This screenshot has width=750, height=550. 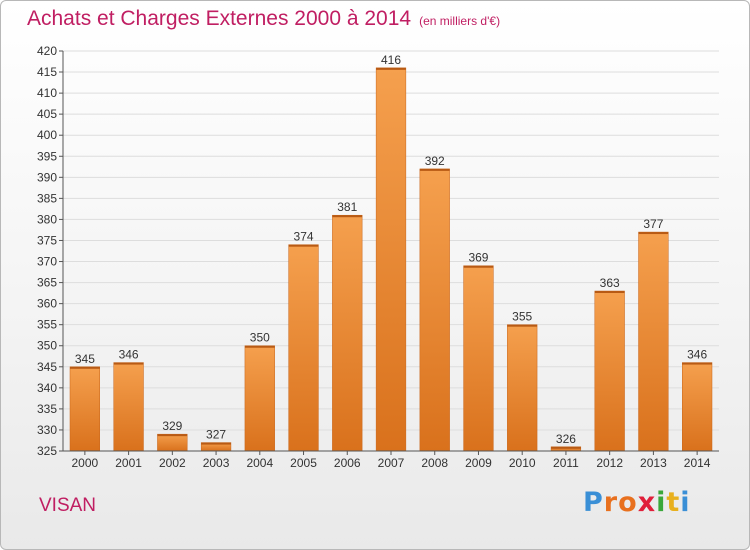 What do you see at coordinates (68, 505) in the screenshot?
I see `commune-name: VISAN` at bounding box center [68, 505].